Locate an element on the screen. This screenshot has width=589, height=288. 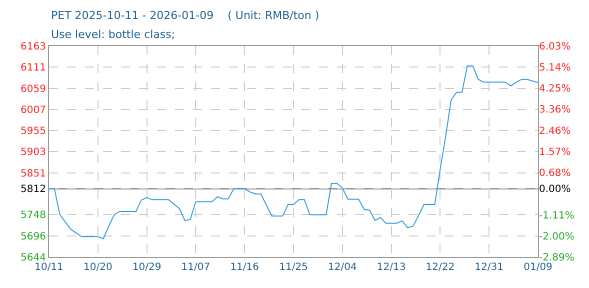
x-tick-label: 12/04 is located at coordinates (342, 267).